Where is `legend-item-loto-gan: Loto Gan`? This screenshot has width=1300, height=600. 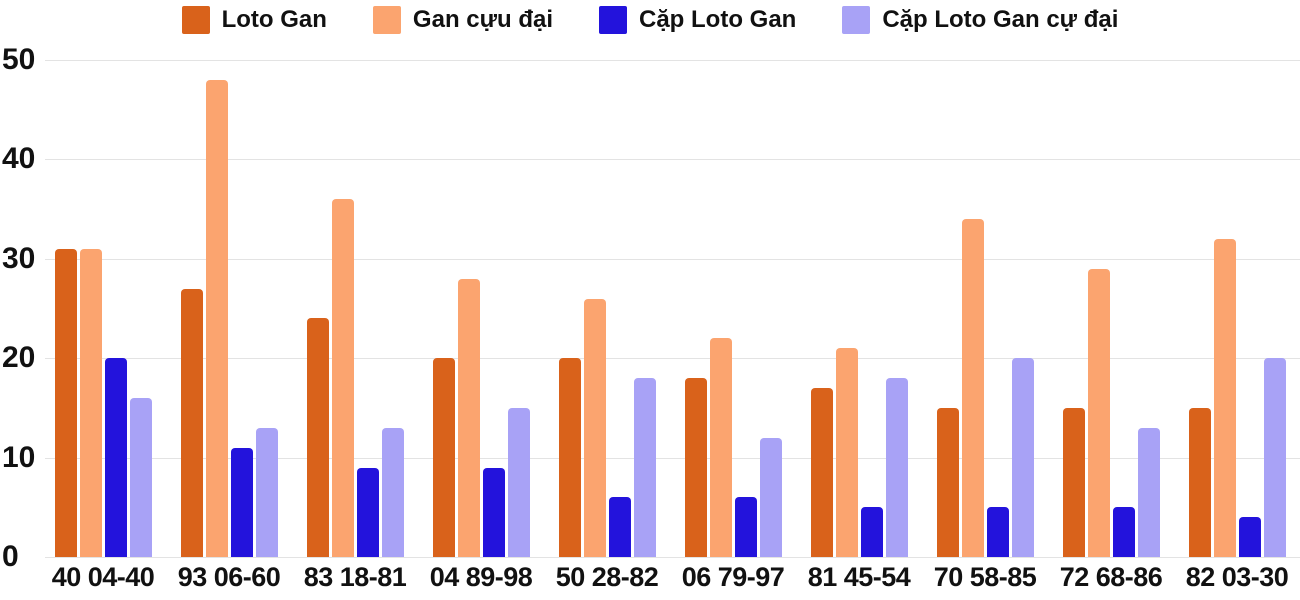
legend-item-loto-gan: Loto Gan is located at coordinates (254, 20).